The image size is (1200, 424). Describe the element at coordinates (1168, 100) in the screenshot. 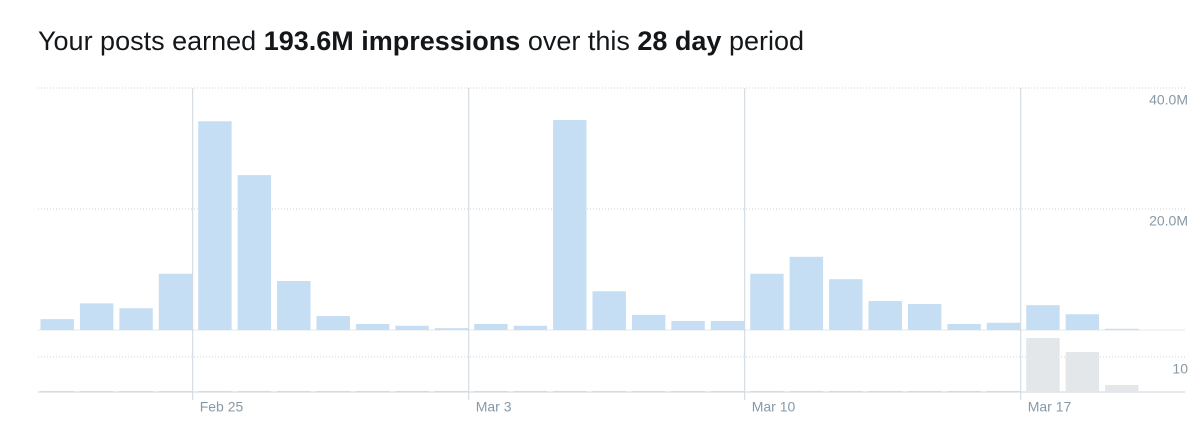

I see `y-tick-label: 40.0M` at that location.